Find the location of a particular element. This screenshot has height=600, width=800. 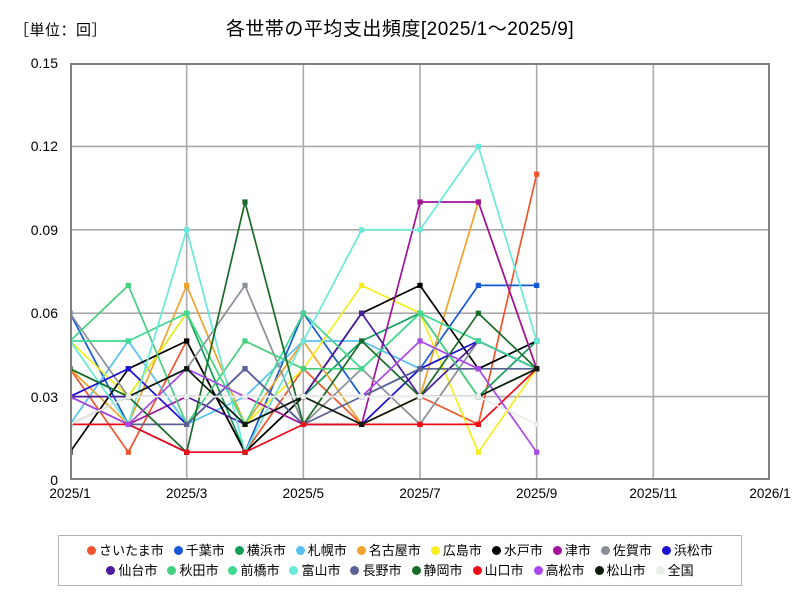

legend-item: 高松市 is located at coordinates (559, 570).